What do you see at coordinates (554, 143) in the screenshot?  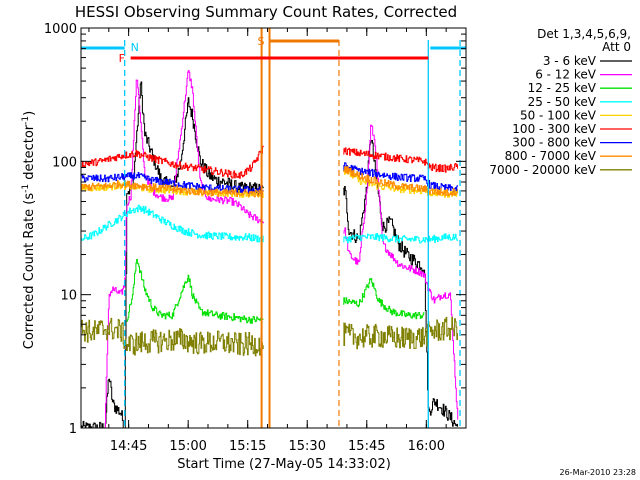 I see `legend-label-6: 300 - 800 keV` at bounding box center [554, 143].